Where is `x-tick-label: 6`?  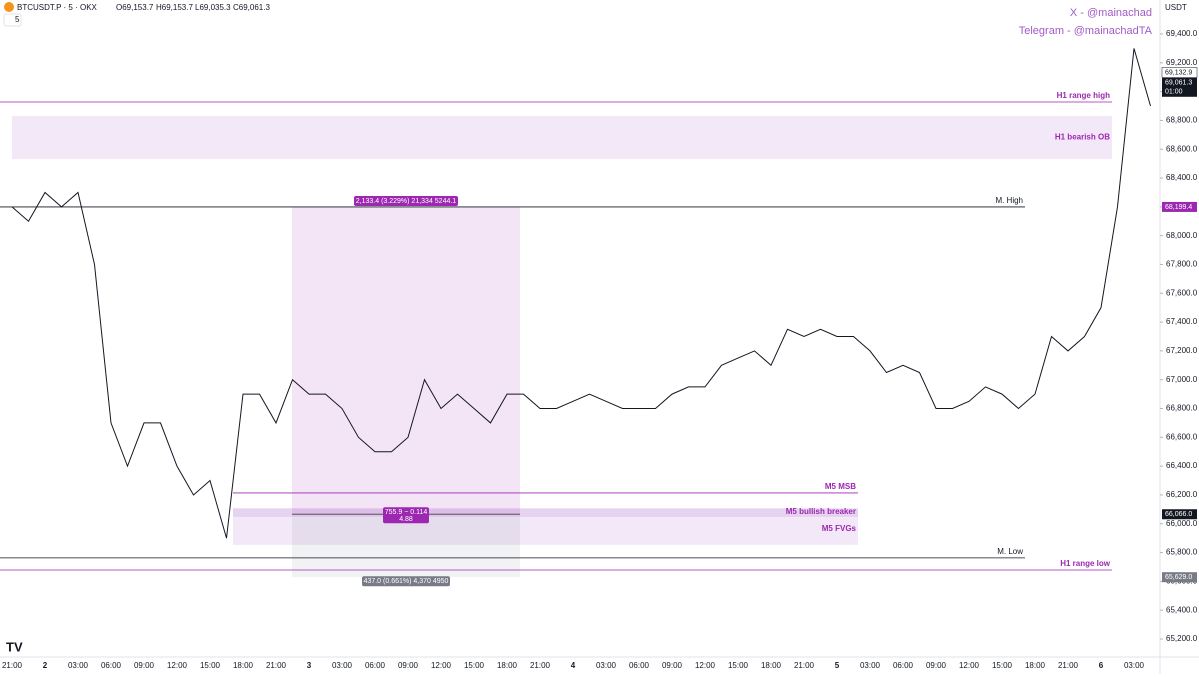 x-tick-label: 6 is located at coordinates (1101, 665).